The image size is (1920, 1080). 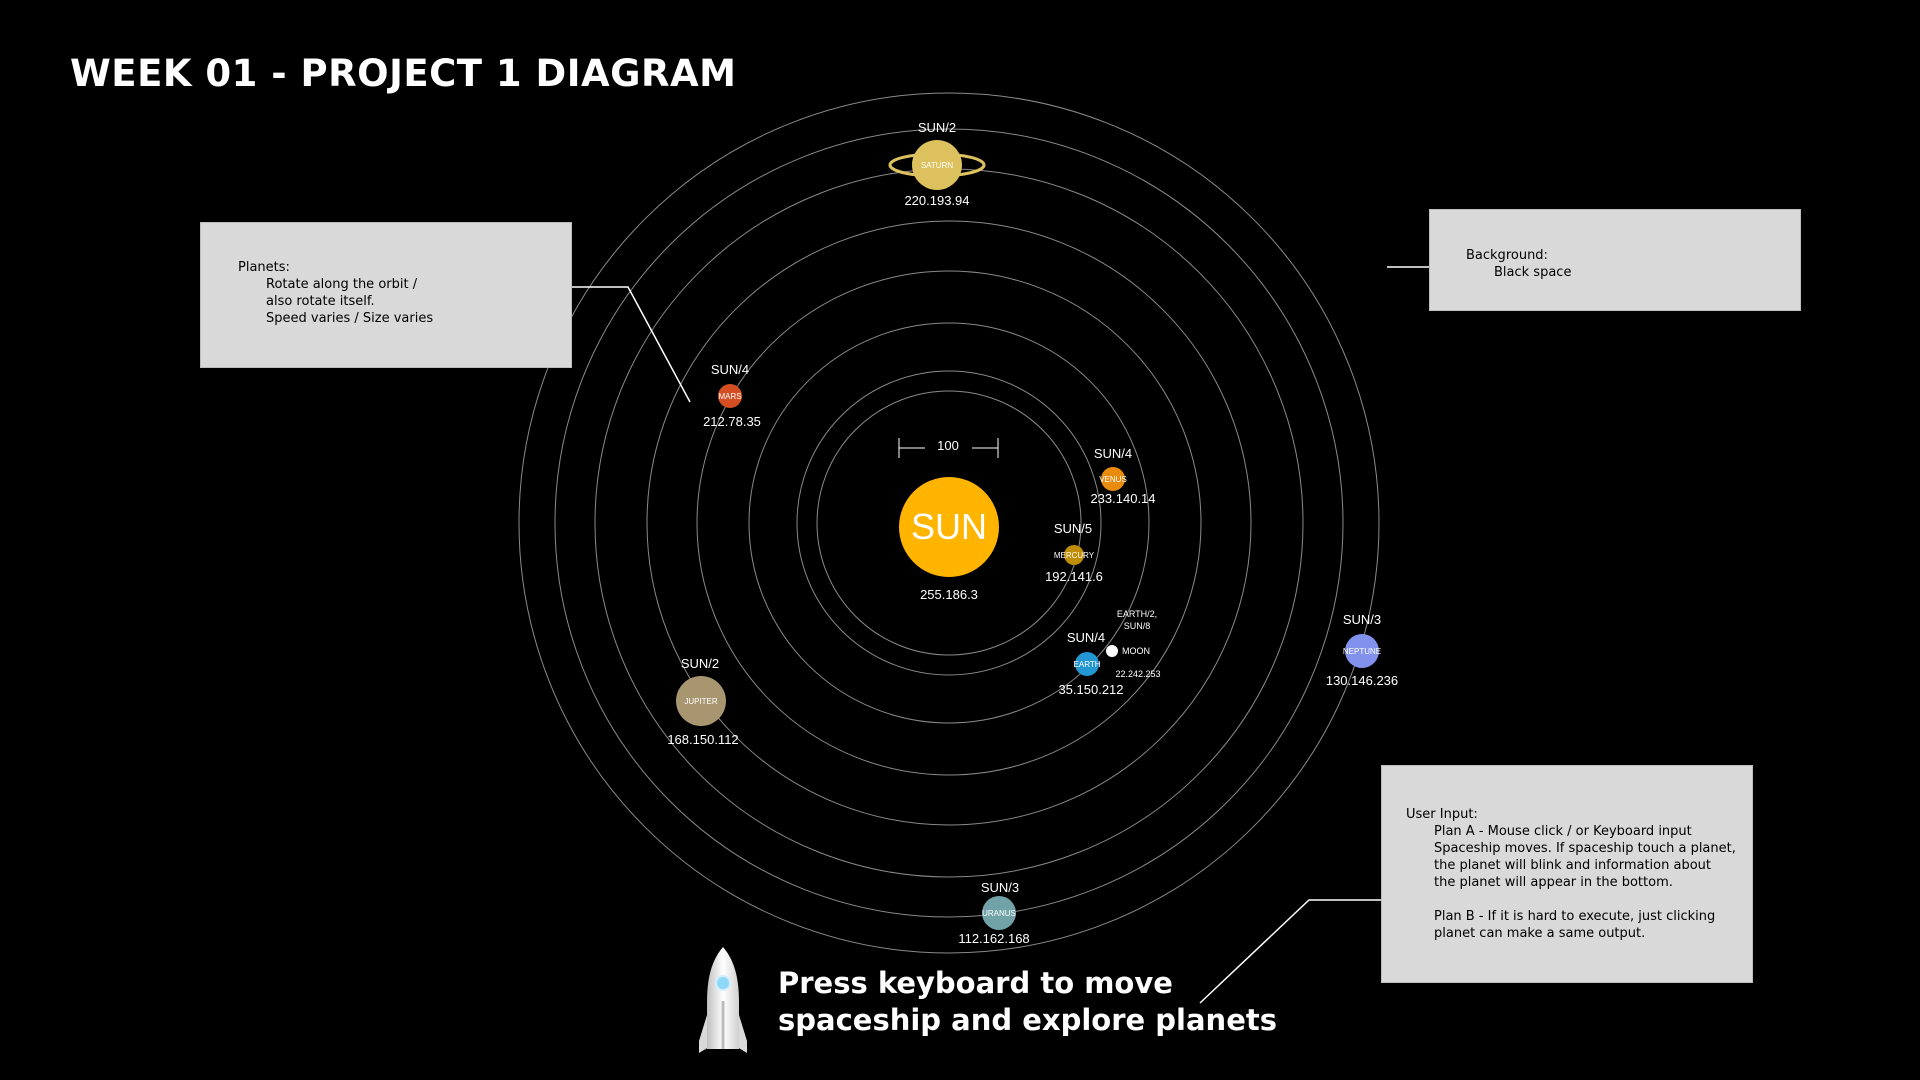 I want to click on note-background-heading: Background:, so click(x=1507, y=255).